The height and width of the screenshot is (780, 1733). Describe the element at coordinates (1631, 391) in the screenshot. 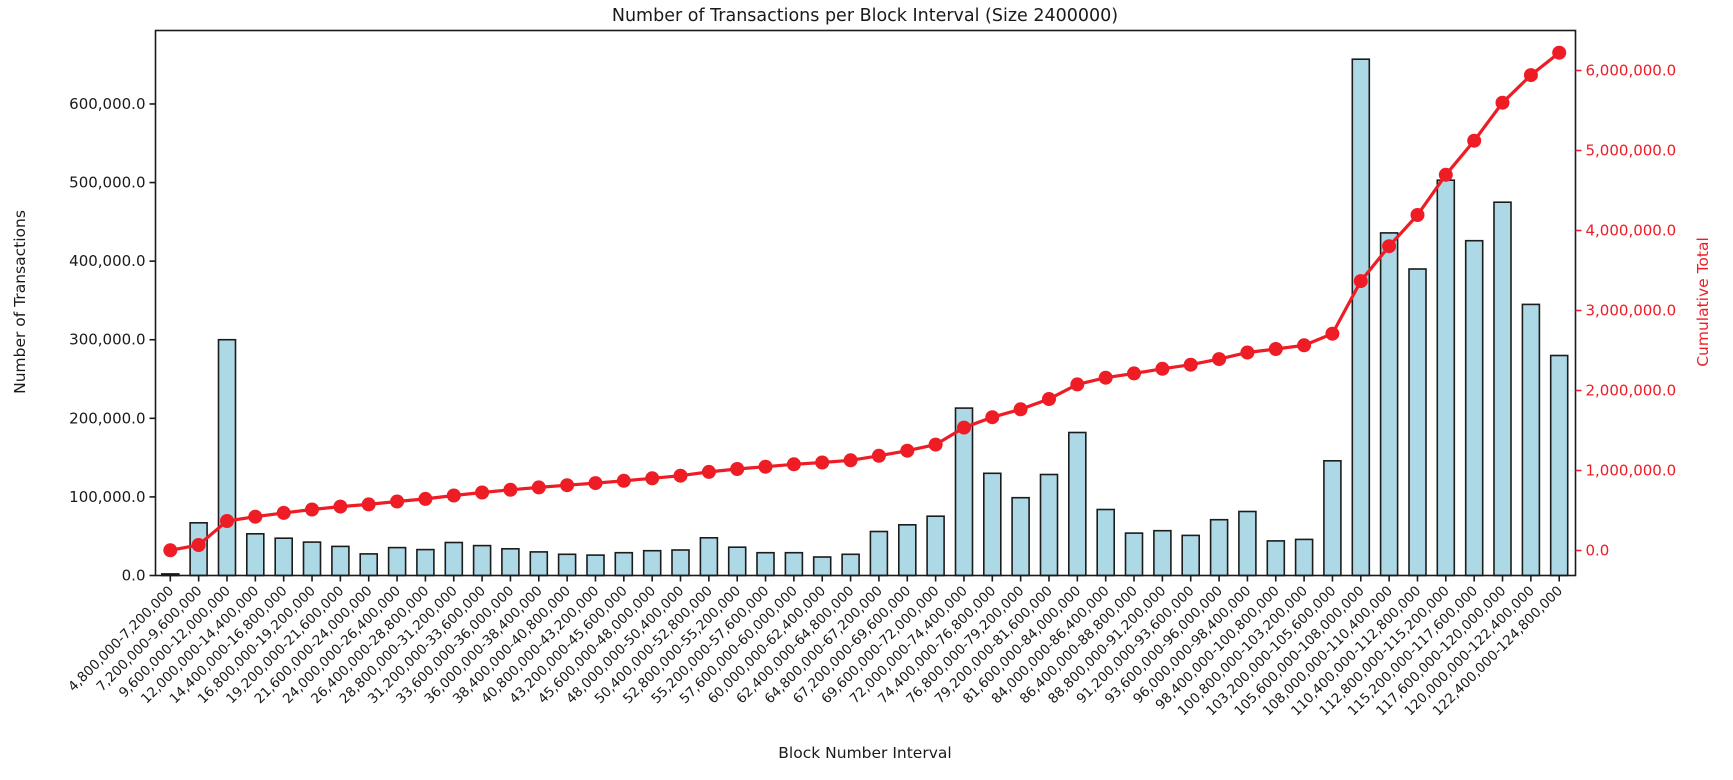

I see `right-tick-label: 2,000,000.0` at that location.